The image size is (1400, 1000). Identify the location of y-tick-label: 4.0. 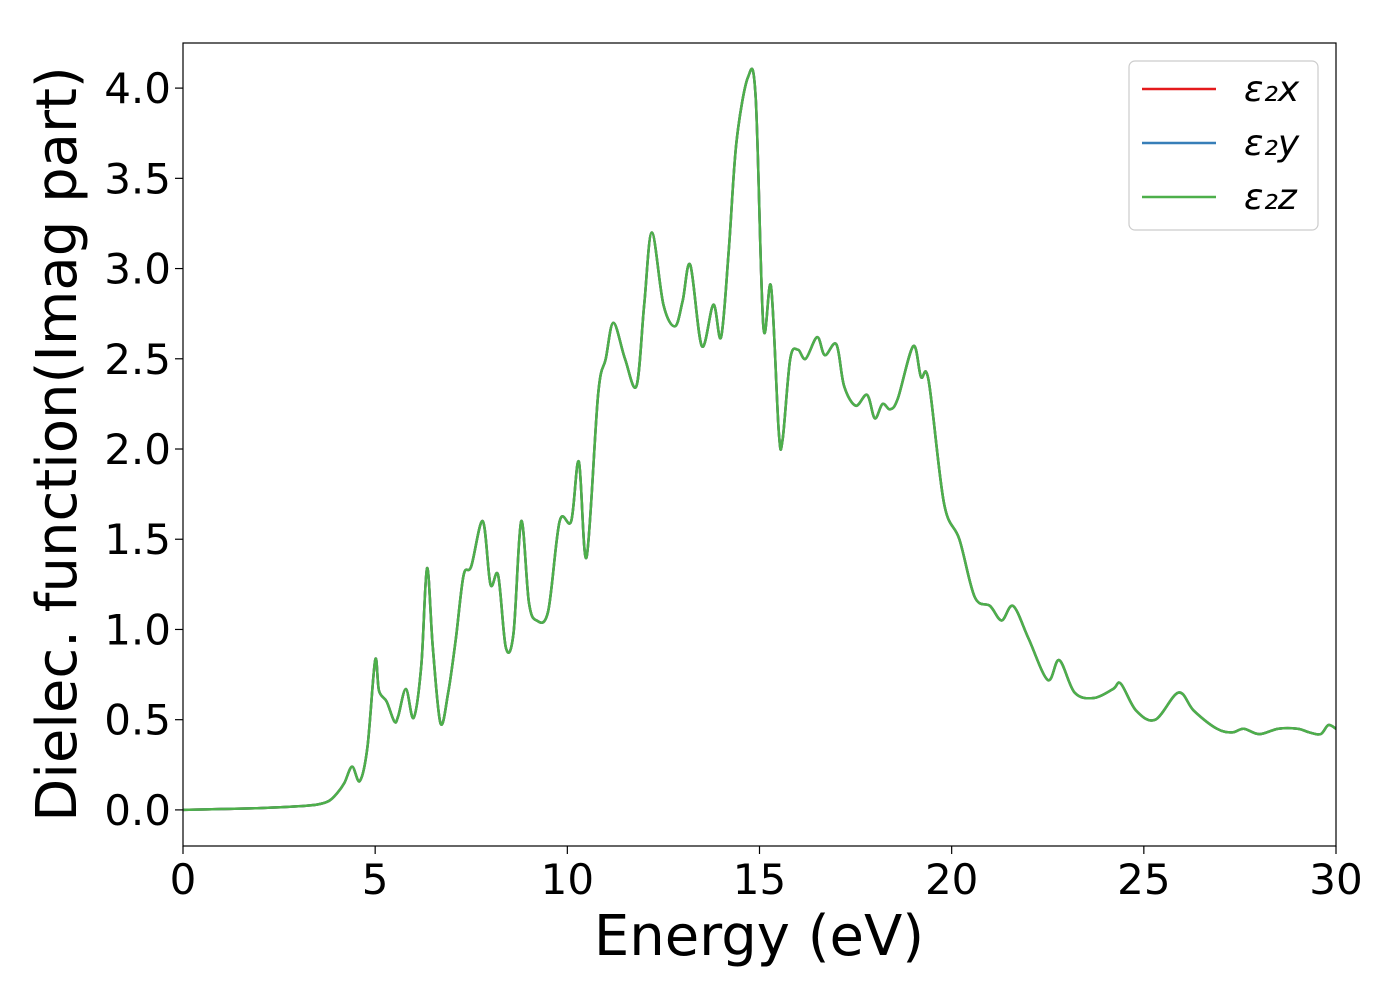
(137, 88).